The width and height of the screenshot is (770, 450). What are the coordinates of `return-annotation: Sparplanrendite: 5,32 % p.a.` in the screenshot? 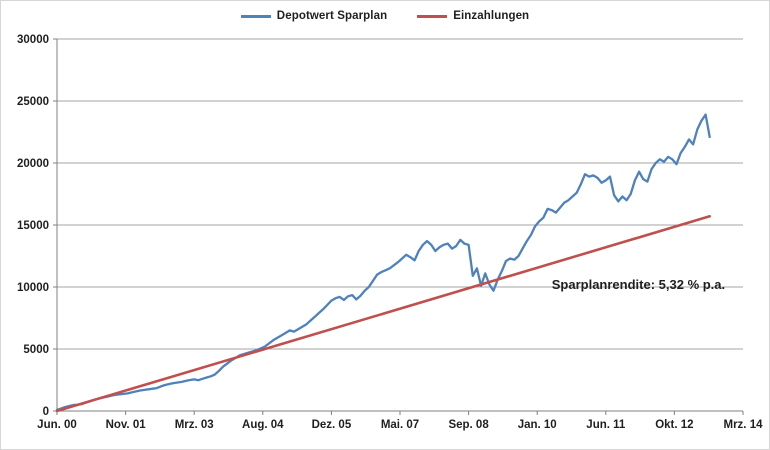 It's located at (638, 285).